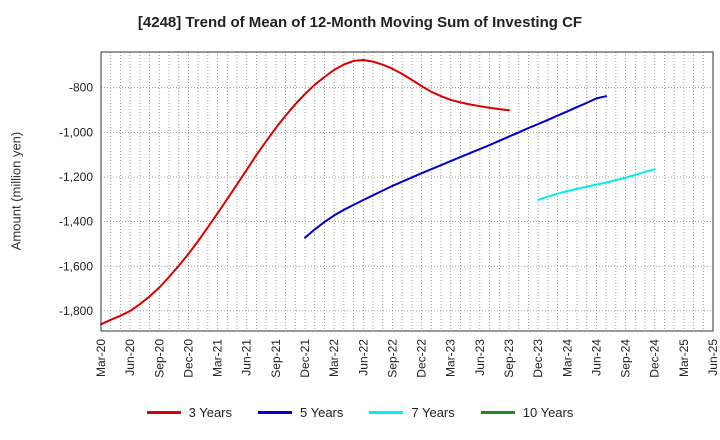  Describe the element at coordinates (392, 358) in the screenshot. I see `x-tick-label: Sep-22` at that location.